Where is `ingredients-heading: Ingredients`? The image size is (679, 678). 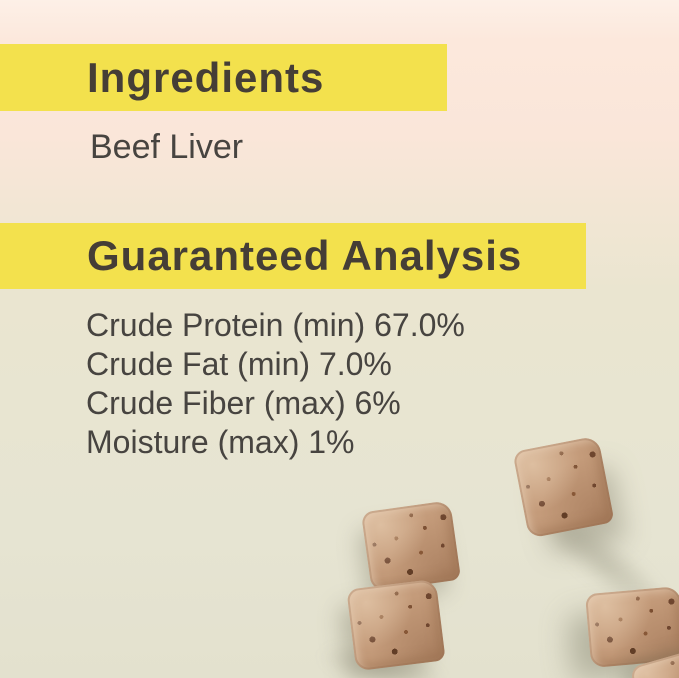 ingredients-heading: Ingredients is located at coordinates (206, 77).